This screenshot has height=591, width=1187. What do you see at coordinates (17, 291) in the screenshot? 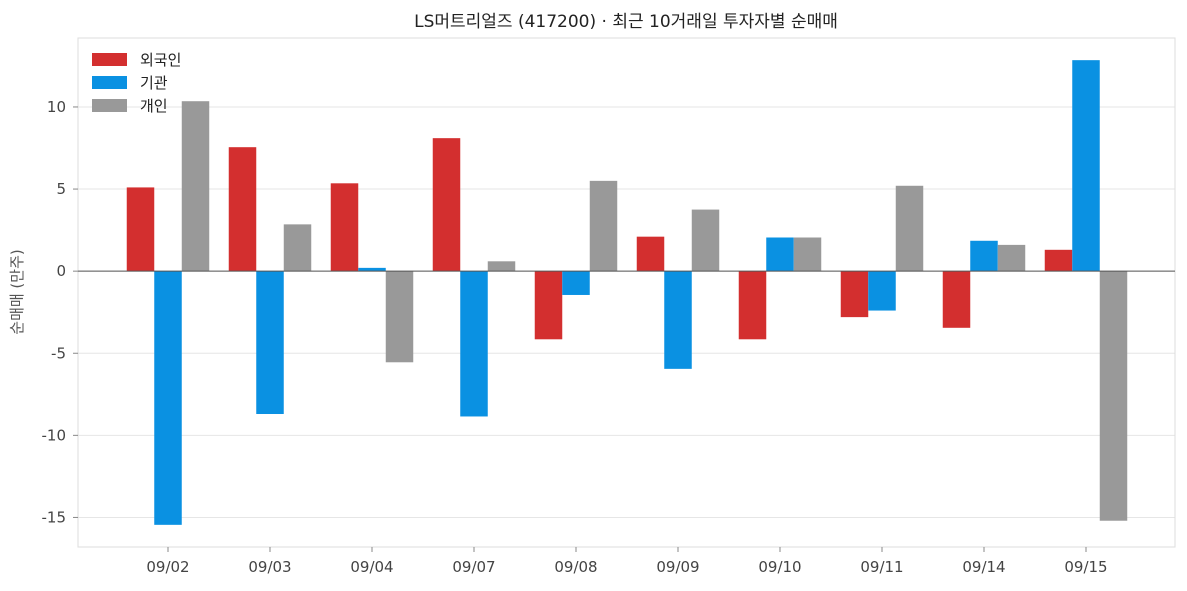
I see `y-axis-label: 순매매 (만주)` at bounding box center [17, 291].